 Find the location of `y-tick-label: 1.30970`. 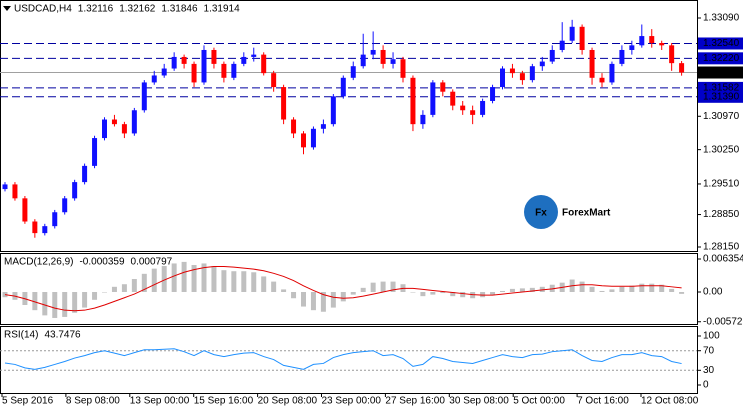

y-tick-label: 1.30970 is located at coordinates (721, 116).